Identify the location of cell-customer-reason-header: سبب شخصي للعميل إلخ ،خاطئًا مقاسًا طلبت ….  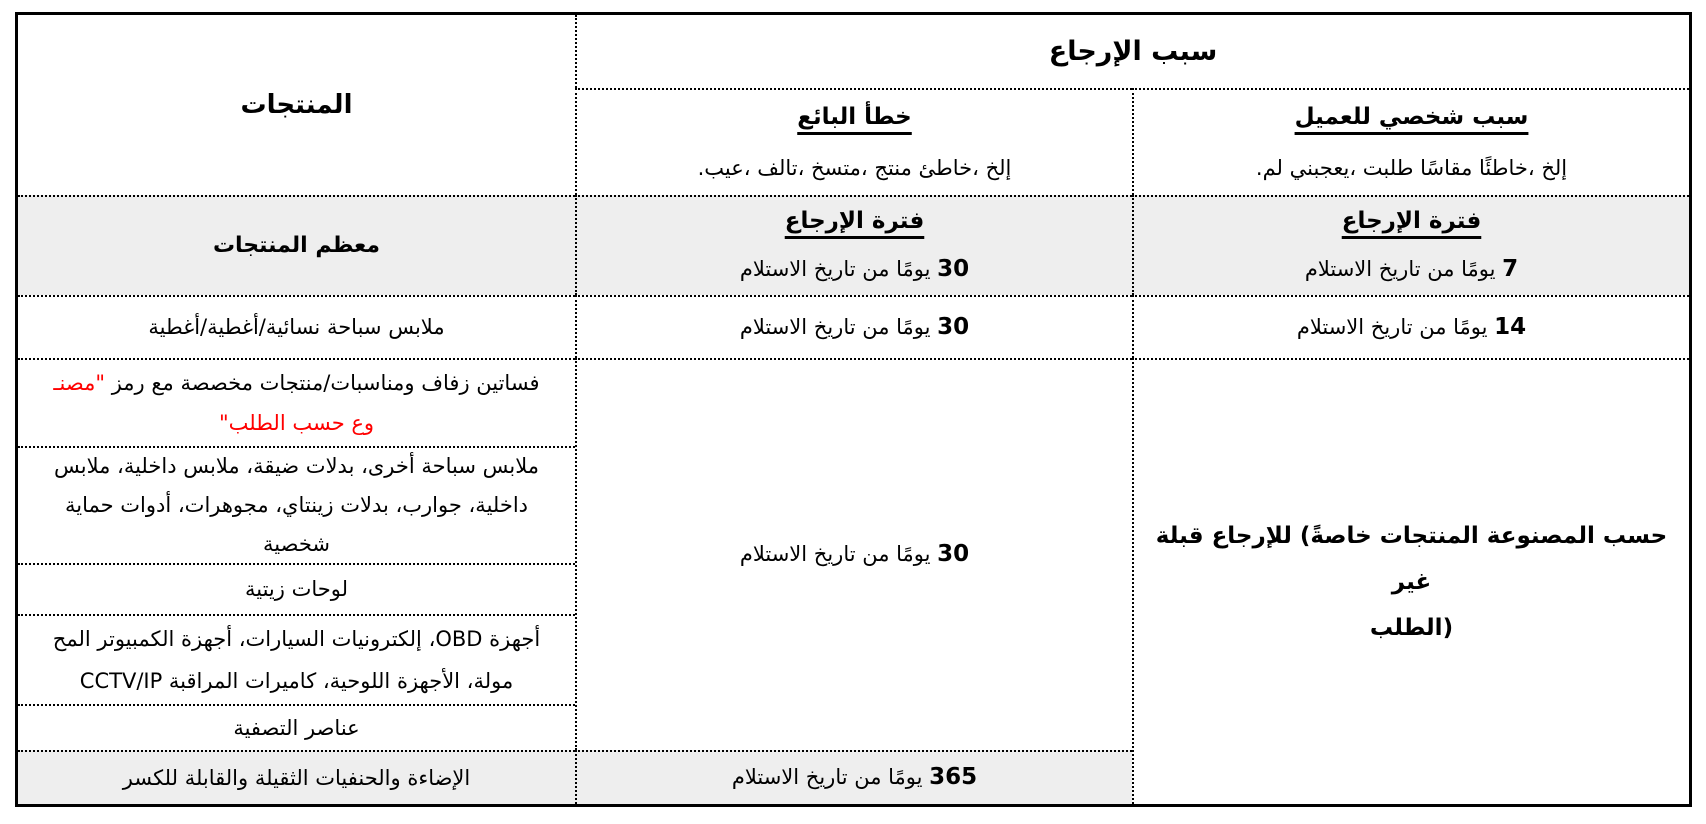
(1410, 141).